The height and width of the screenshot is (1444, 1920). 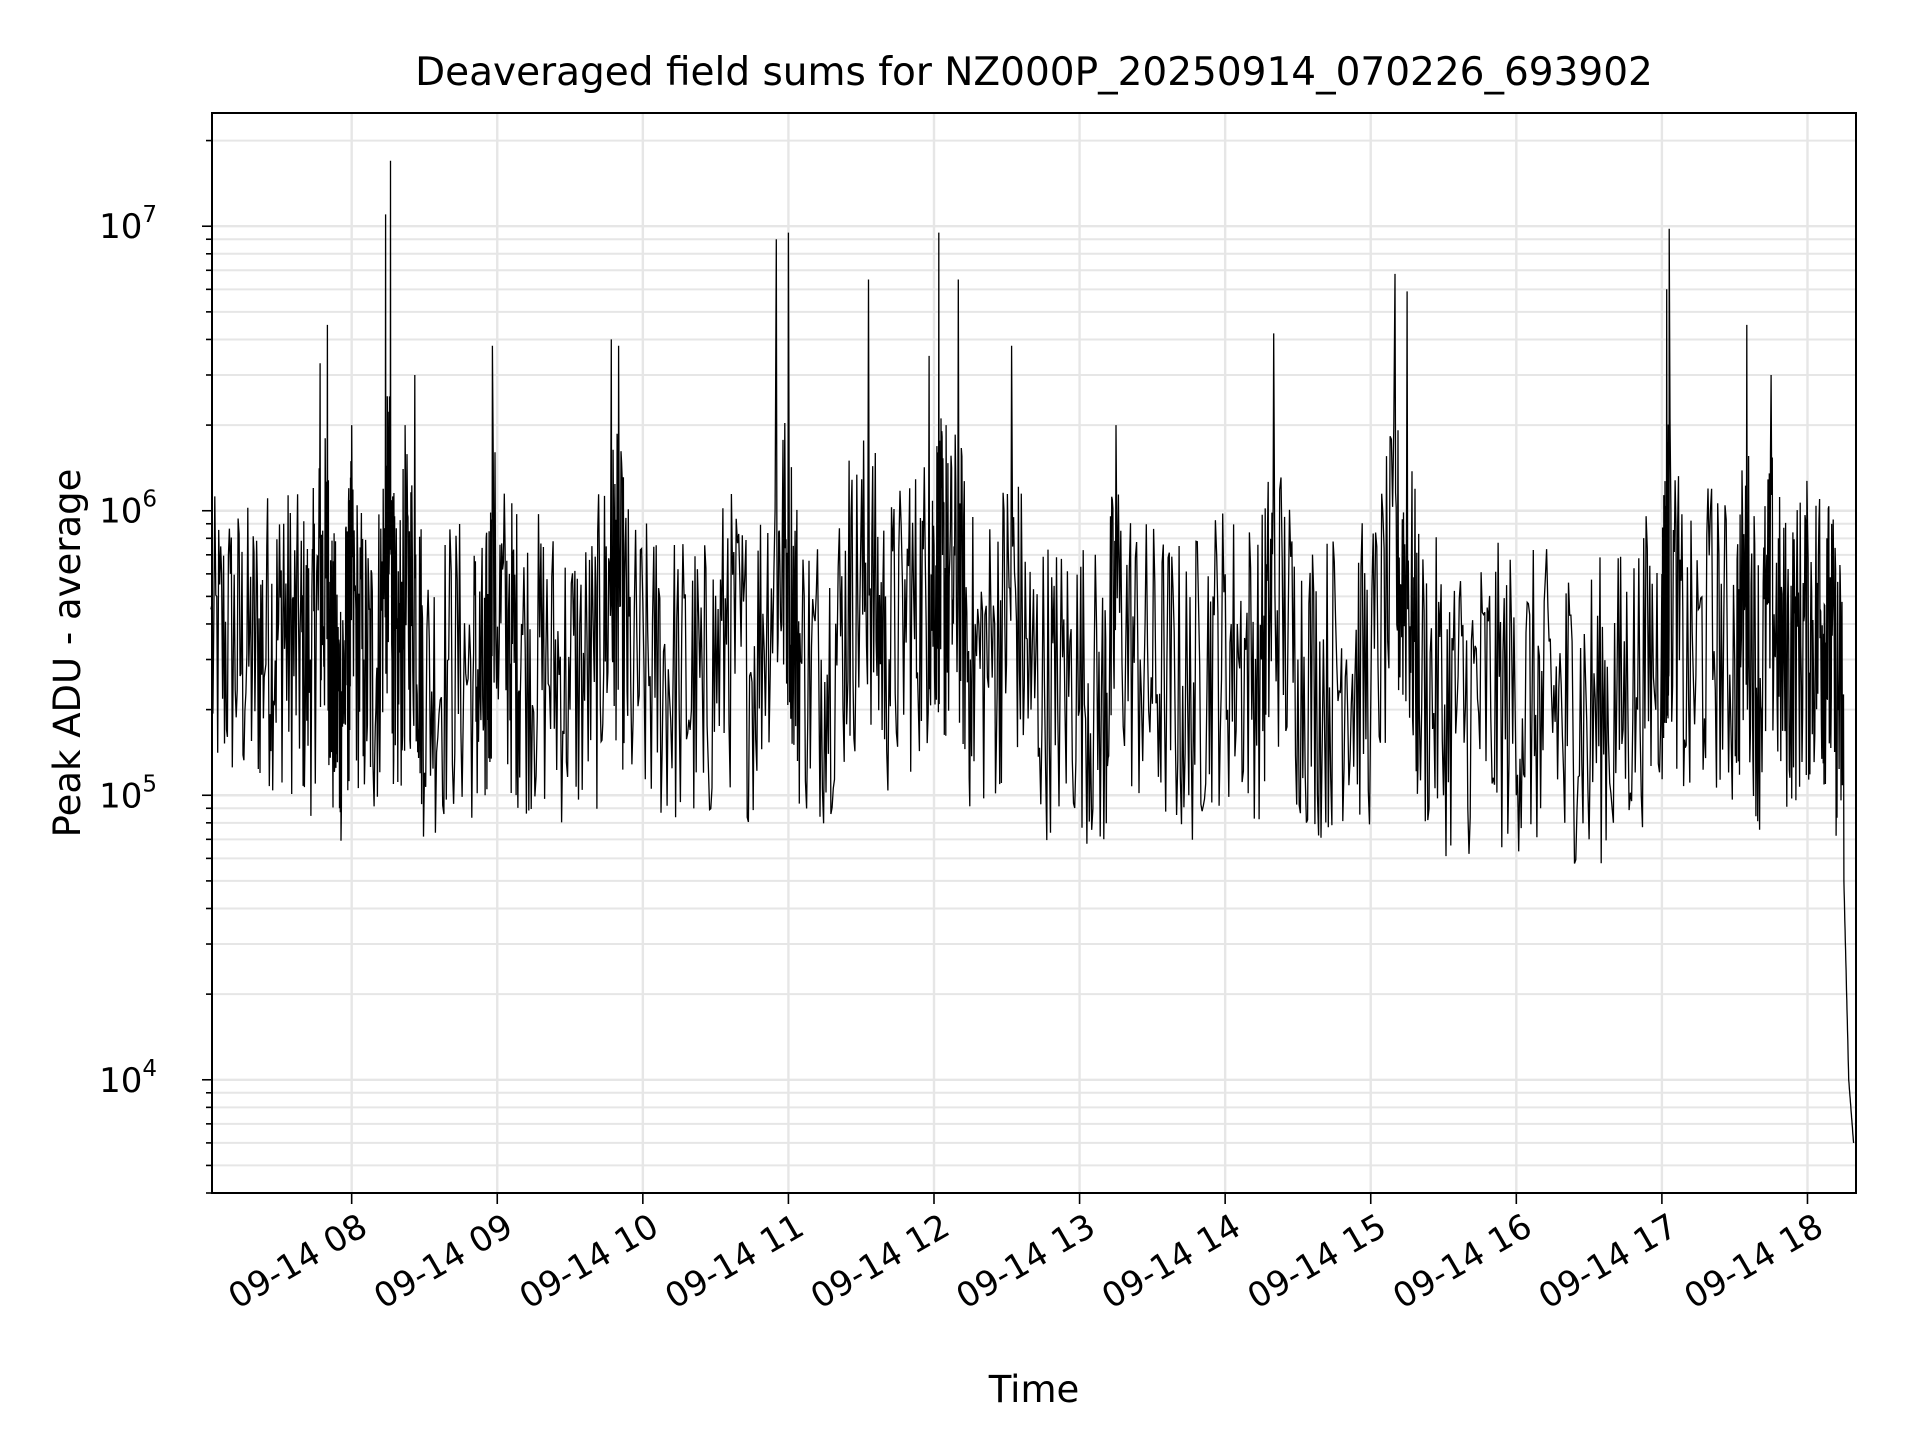 What do you see at coordinates (128, 1078) in the screenshot?
I see `y-tick-label: 10⁴` at bounding box center [128, 1078].